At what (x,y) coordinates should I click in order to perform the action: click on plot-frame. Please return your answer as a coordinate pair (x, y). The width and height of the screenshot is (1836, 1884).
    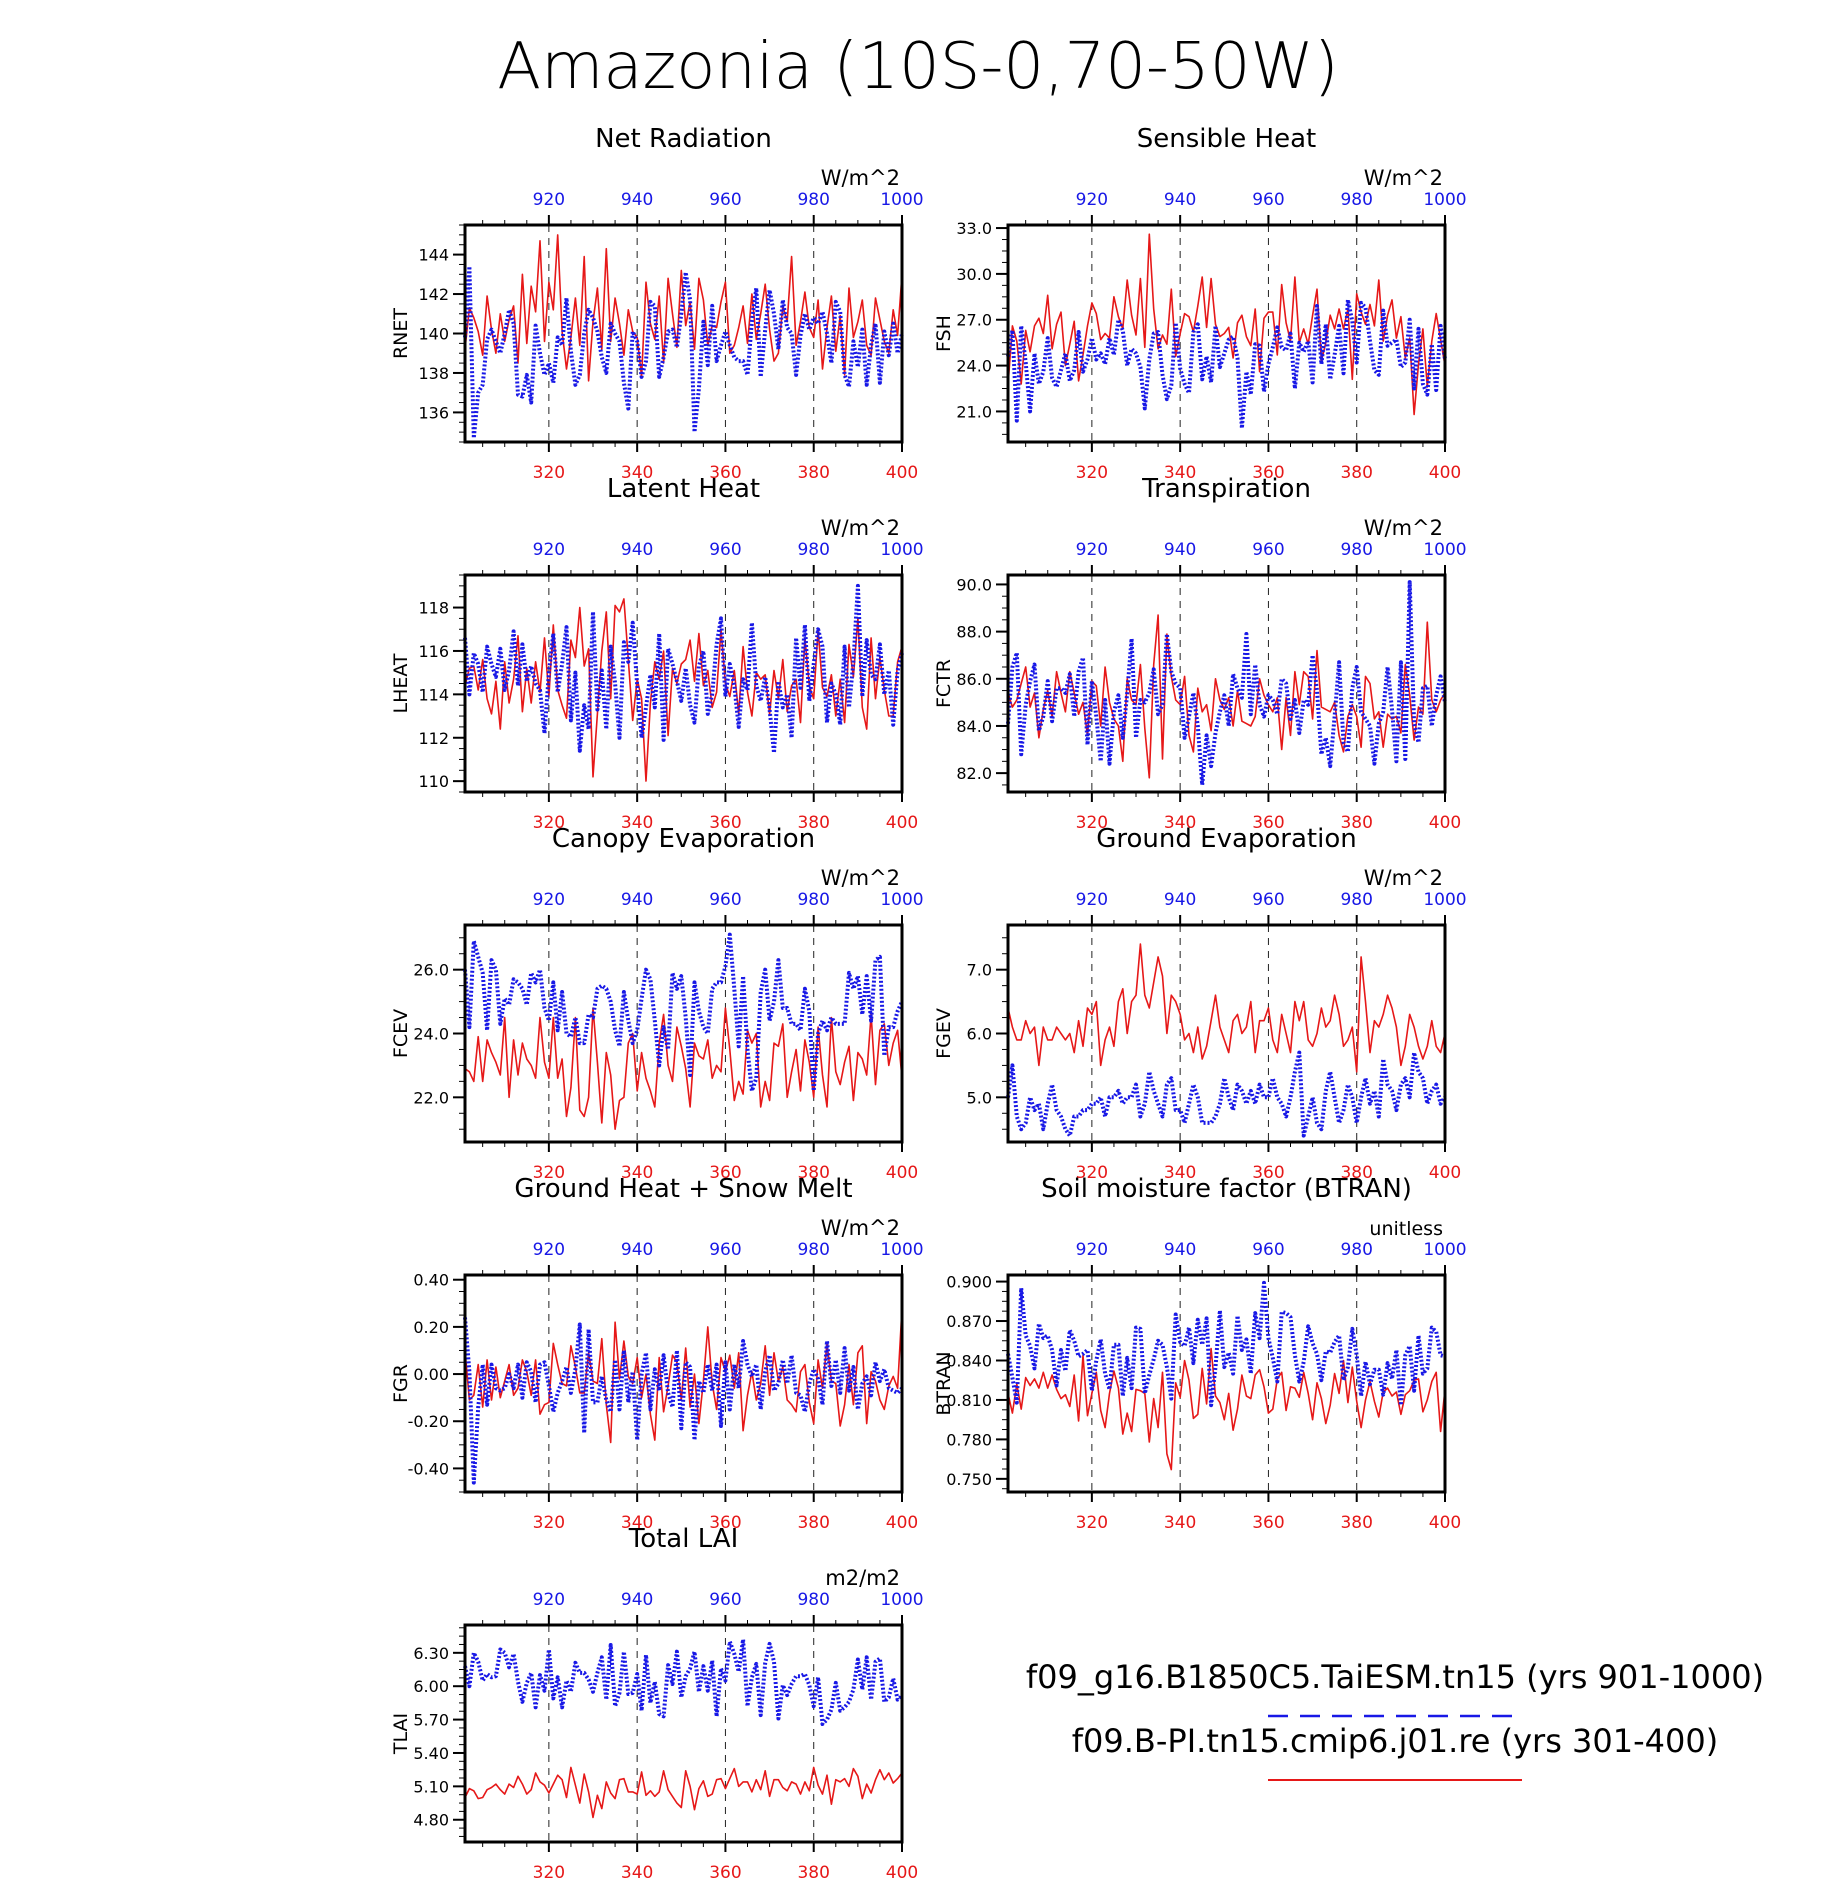
    Looking at the image, I should click on (1226, 683).